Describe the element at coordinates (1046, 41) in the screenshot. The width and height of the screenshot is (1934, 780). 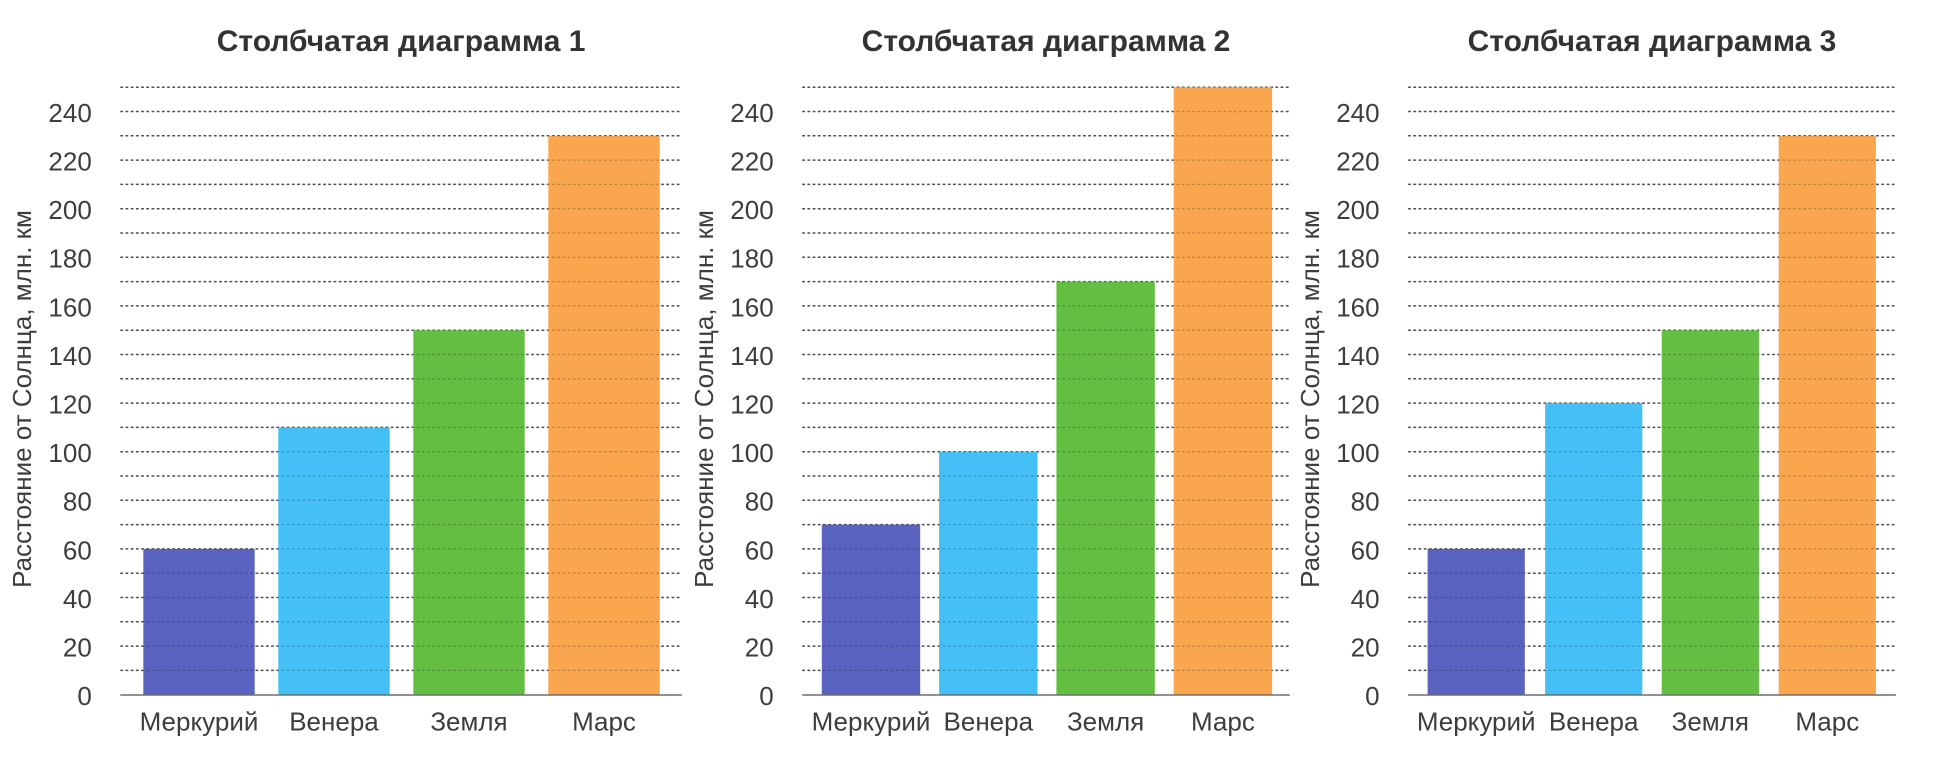
I see `svg-text: Столбчатая диаграмма 2` at that location.